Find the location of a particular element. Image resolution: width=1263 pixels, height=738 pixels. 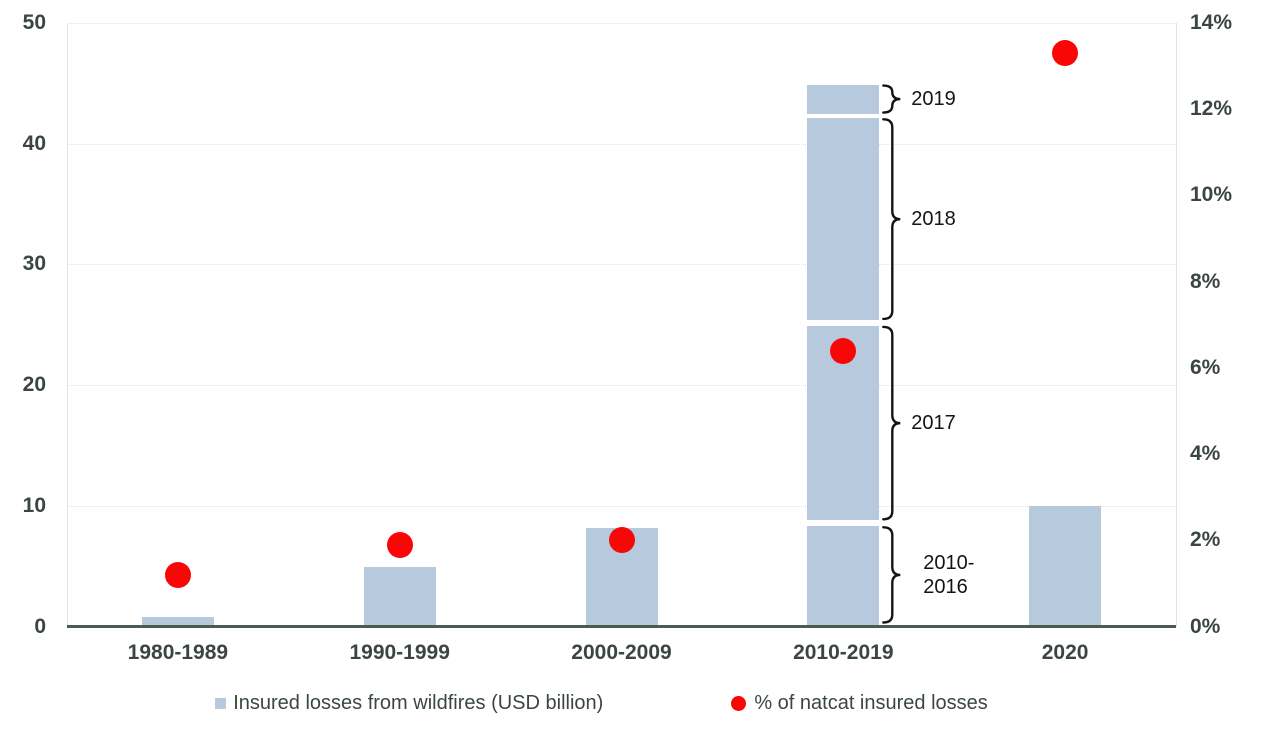

legend-label-natcat-pct: % of natcat insured losses is located at coordinates (871, 703).